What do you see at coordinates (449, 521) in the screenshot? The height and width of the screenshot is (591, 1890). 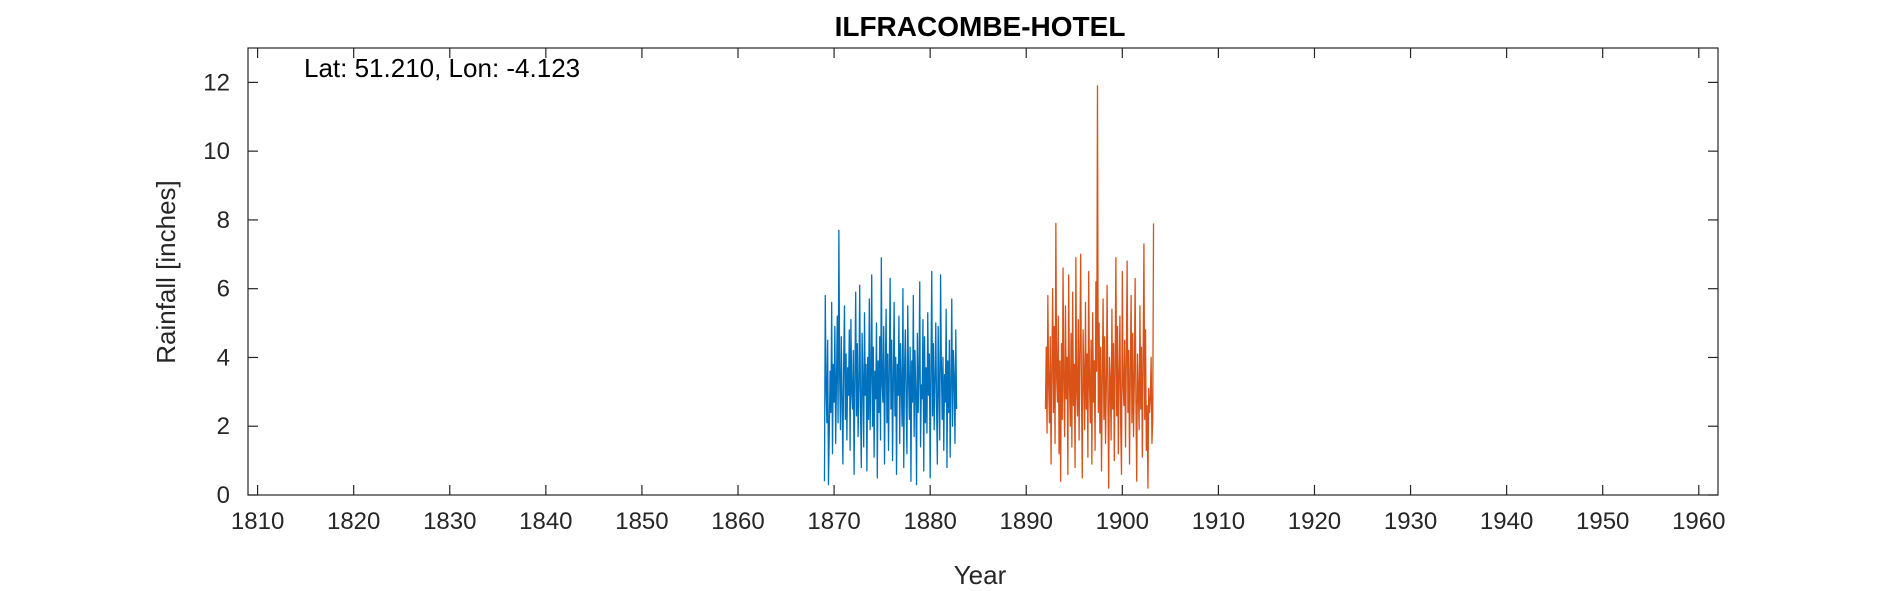 I see `x-tick-label: 1830` at bounding box center [449, 521].